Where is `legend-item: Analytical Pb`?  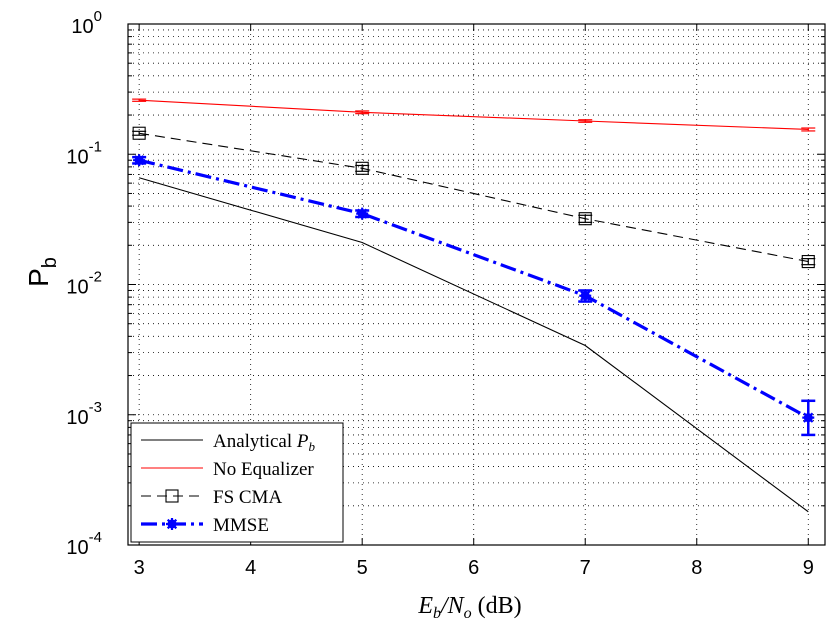 legend-item: Analytical Pb is located at coordinates (228, 442).